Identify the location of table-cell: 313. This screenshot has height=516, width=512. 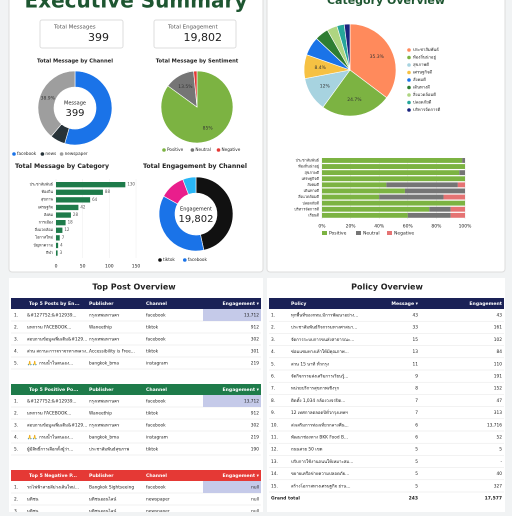
(498, 413).